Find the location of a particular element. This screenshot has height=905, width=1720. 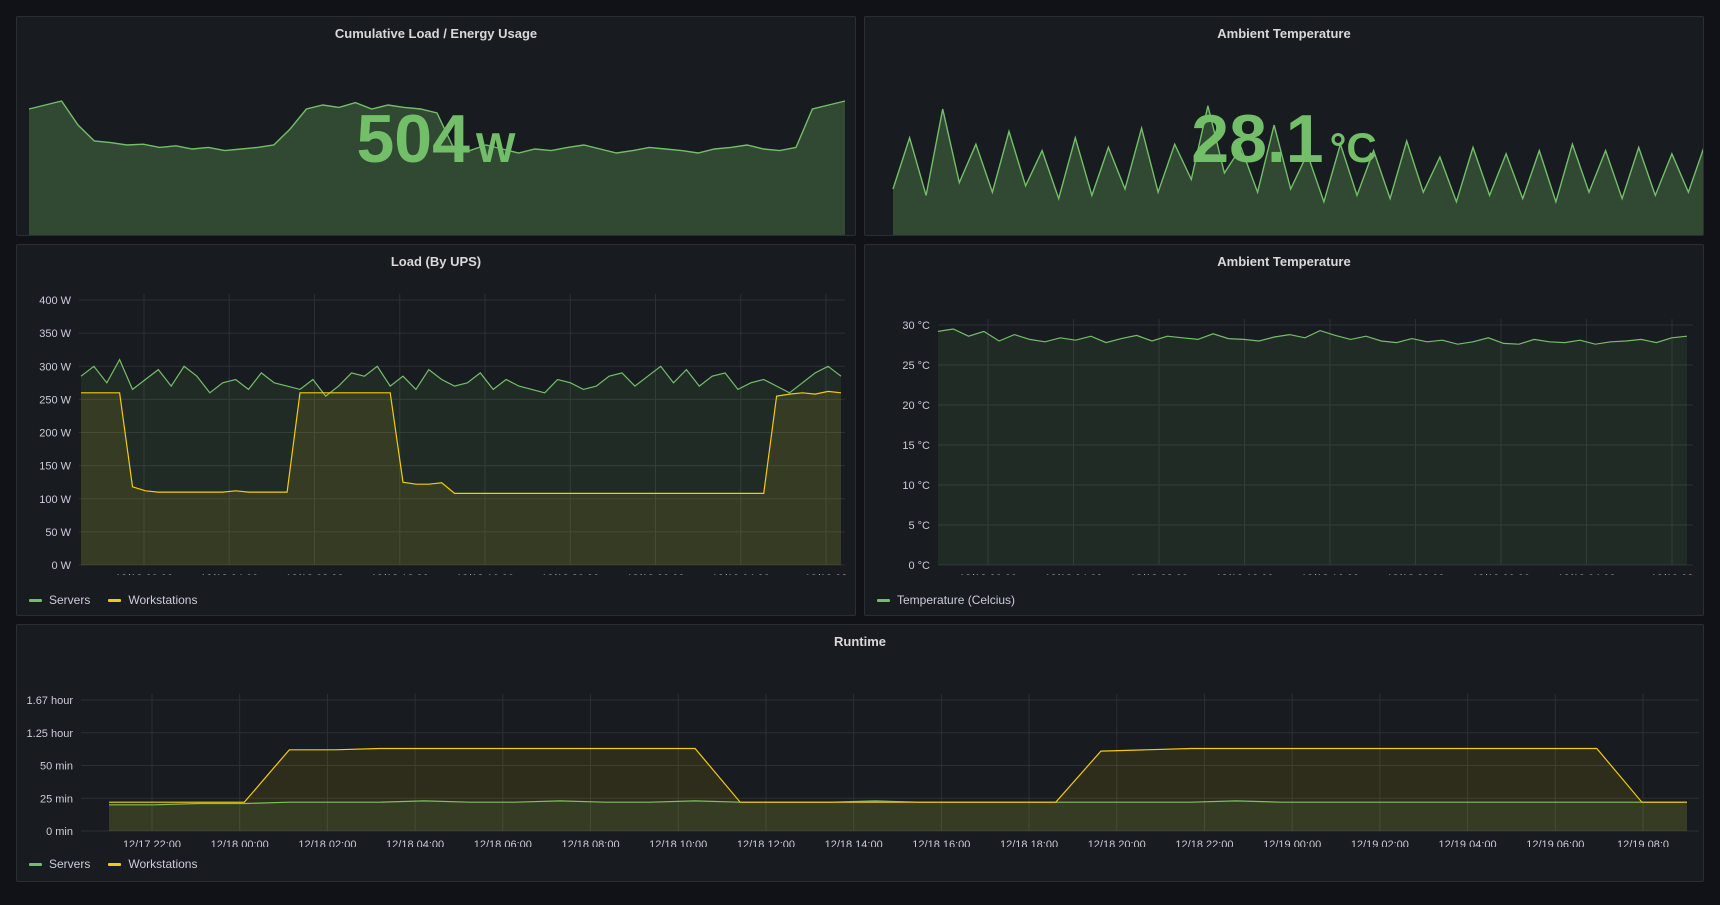

panel-title: Cumulative Load / Energy Usage is located at coordinates (436, 33).